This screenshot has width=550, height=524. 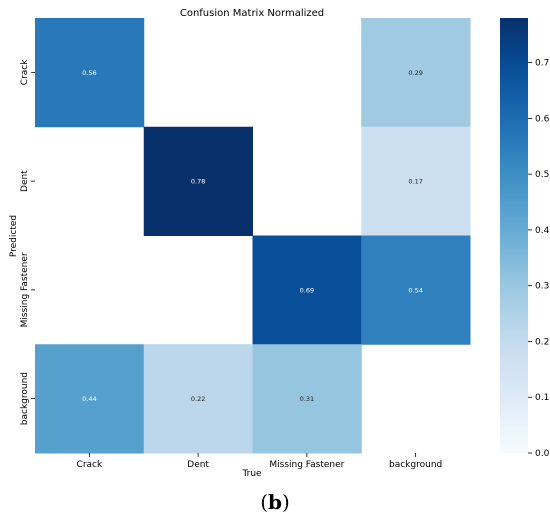 I want to click on x-axis-label: True, so click(x=251, y=474).